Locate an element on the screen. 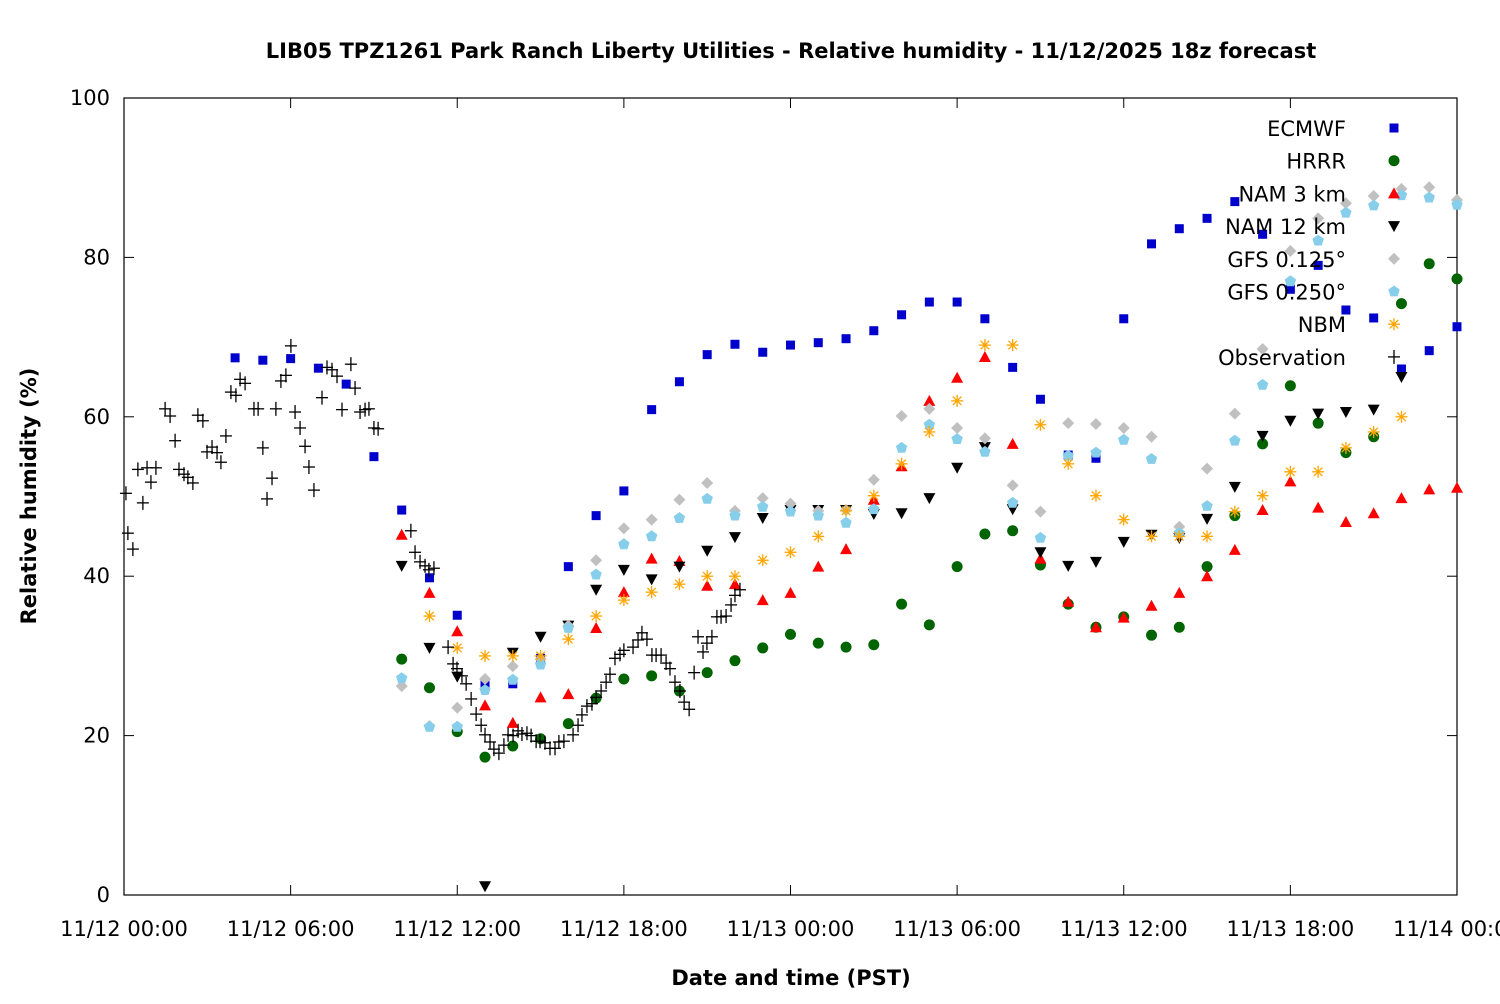  legend-label-hrrr: HRRR is located at coordinates (1316, 162).